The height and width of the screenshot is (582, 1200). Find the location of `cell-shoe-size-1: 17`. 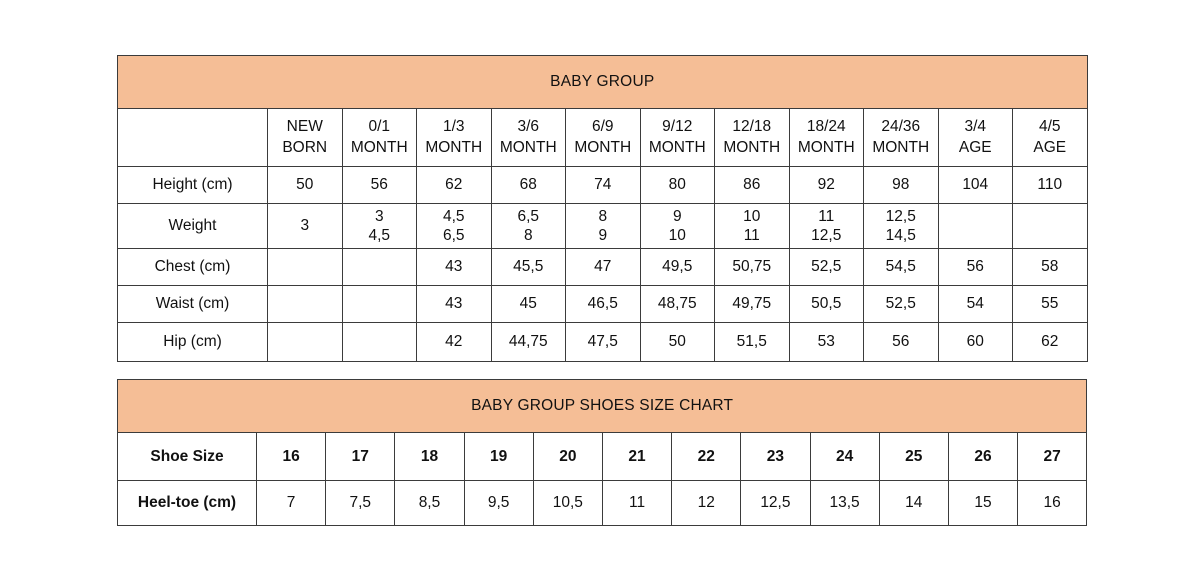

cell-shoe-size-1: 17 is located at coordinates (360, 456).